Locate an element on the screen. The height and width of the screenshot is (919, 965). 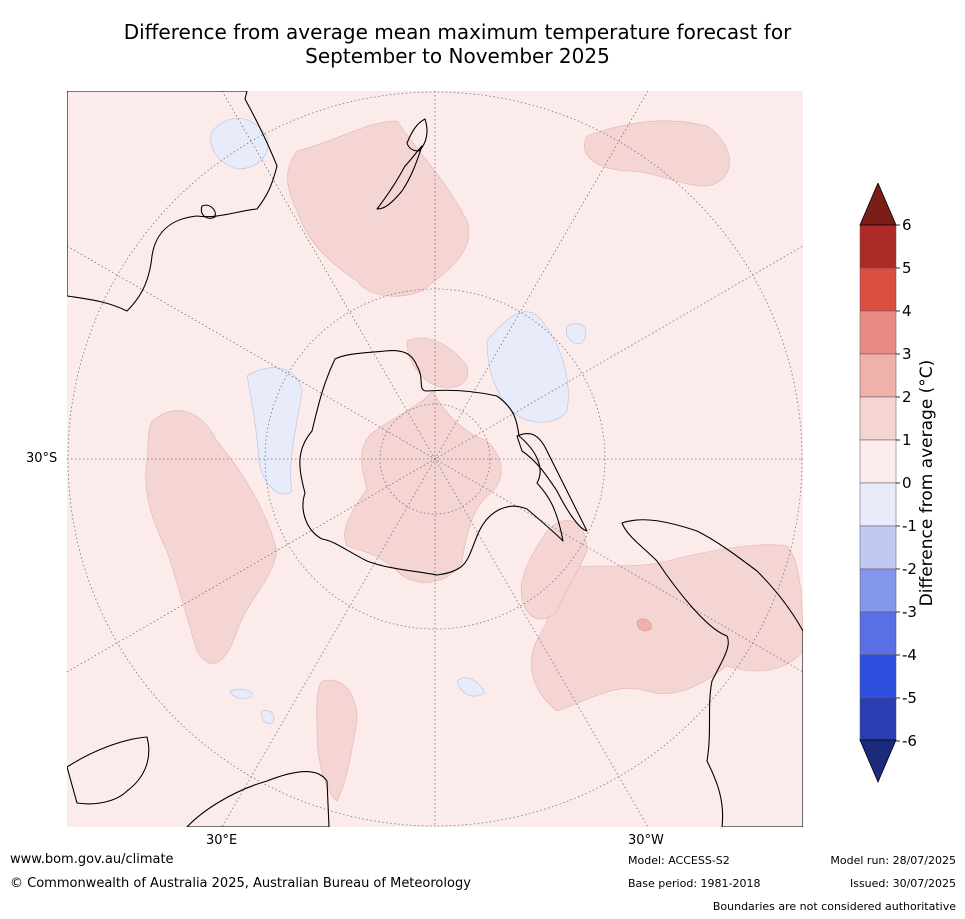
south-america-coastline is located at coordinates (712, 673).